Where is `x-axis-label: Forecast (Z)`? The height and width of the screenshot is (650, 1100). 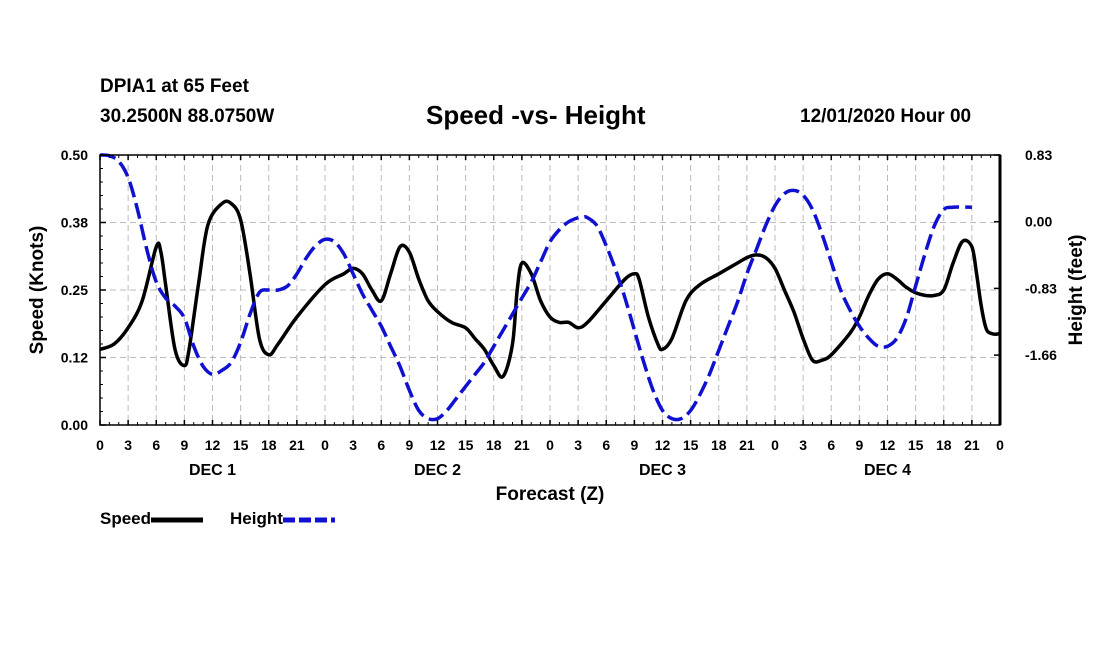 x-axis-label: Forecast (Z) is located at coordinates (550, 494).